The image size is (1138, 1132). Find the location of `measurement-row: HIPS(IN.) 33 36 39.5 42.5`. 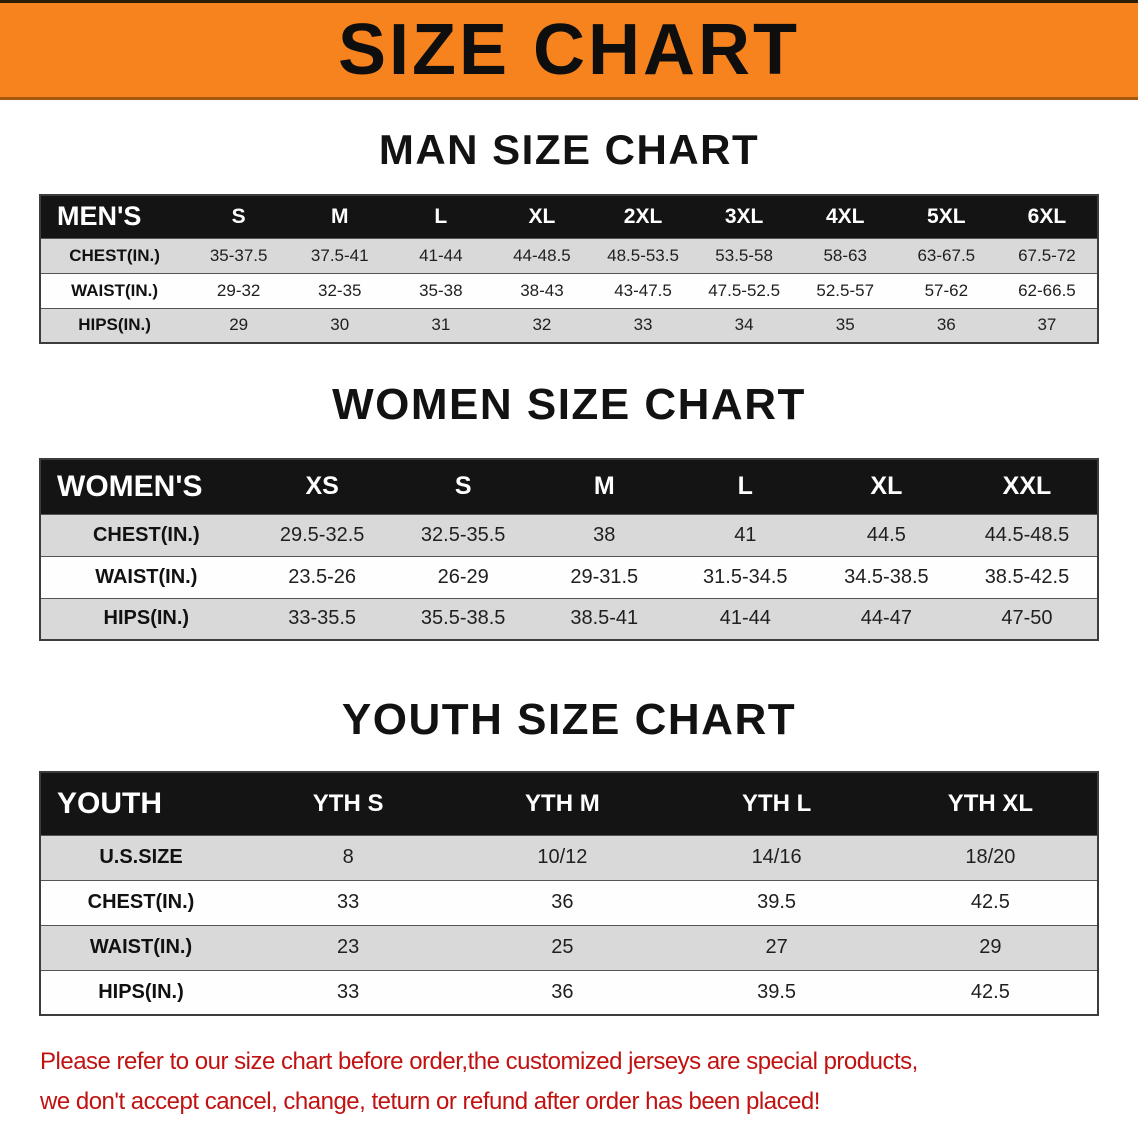

measurement-row: HIPS(IN.) 33 36 39.5 42.5 is located at coordinates (569, 992).